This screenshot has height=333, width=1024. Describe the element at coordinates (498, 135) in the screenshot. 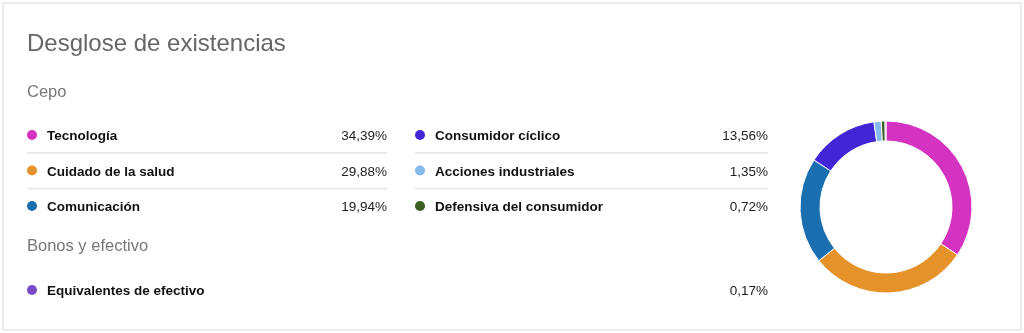

I see `legend-label: Consumidor cíclico` at that location.